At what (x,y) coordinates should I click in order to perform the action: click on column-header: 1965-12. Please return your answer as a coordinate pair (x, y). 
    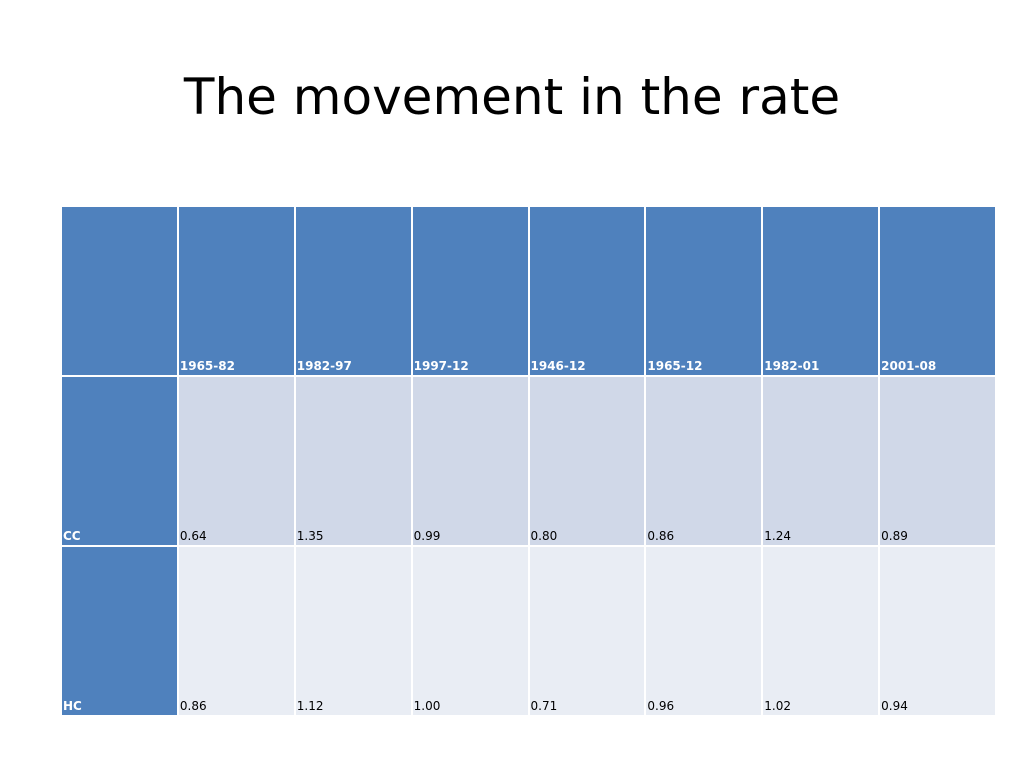
    Looking at the image, I should click on (704, 291).